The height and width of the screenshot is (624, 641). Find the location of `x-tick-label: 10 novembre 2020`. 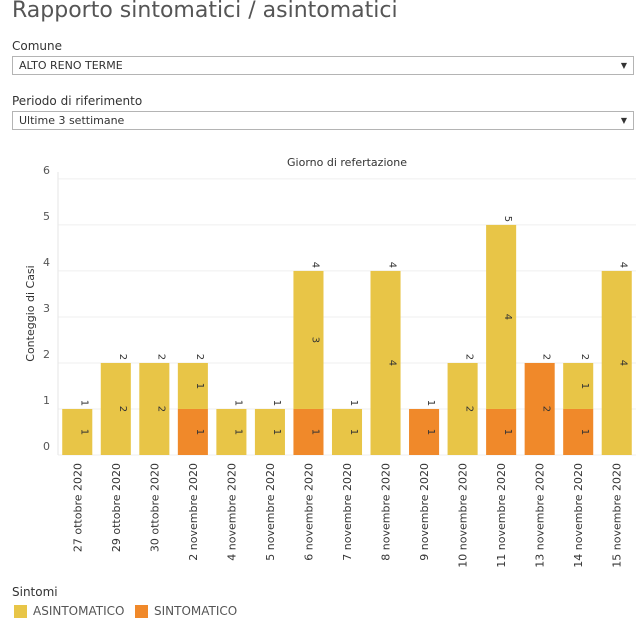

x-tick-label: 10 novembre 2020 is located at coordinates (463, 515).